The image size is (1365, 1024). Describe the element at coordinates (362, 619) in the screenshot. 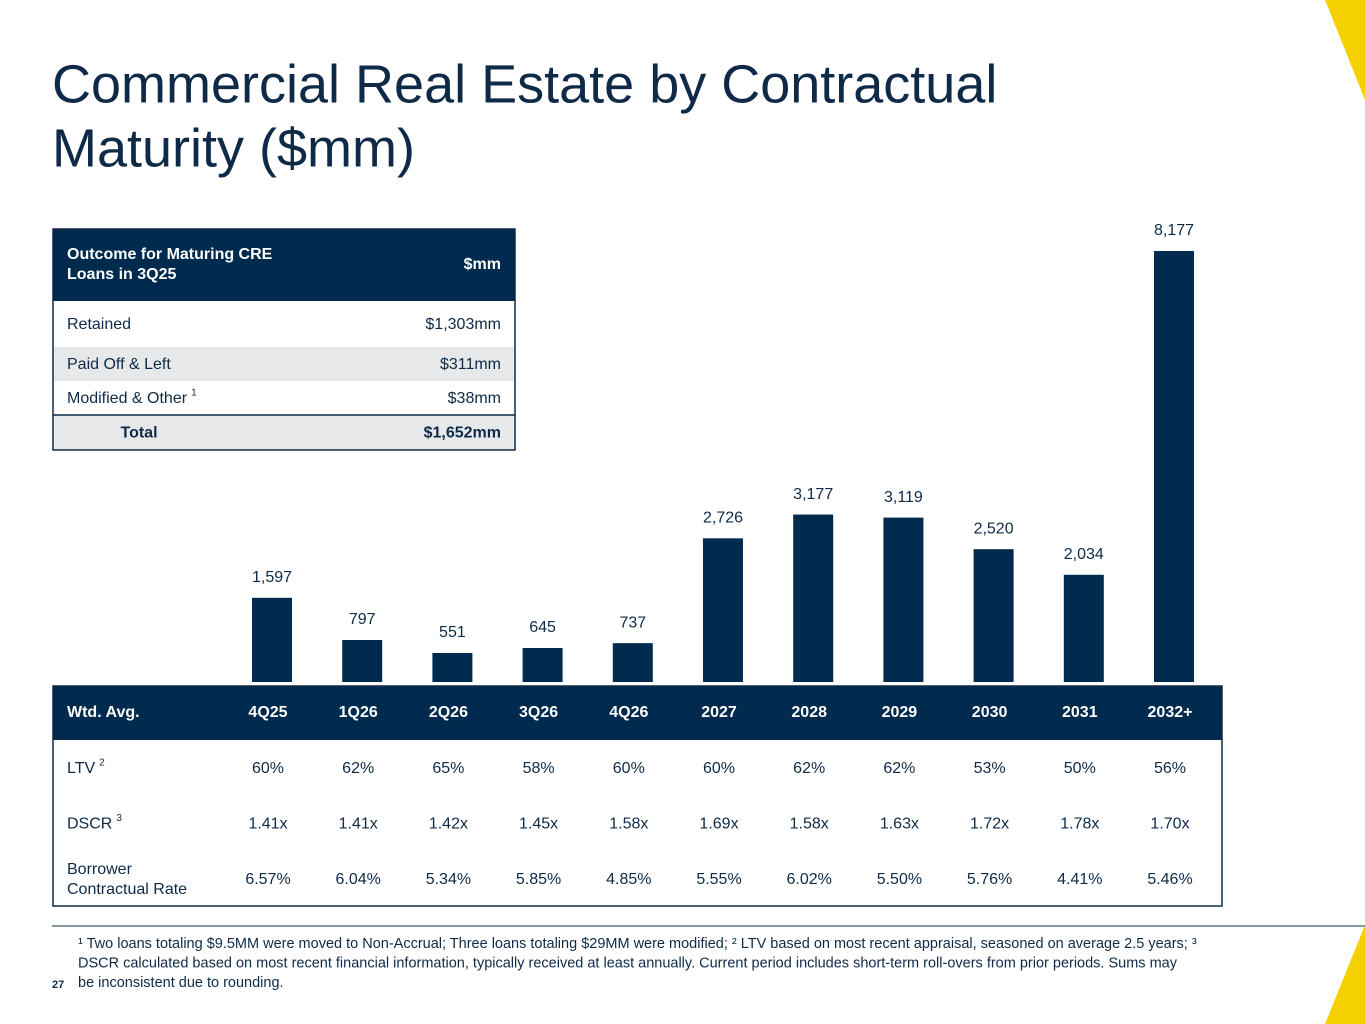

I see `data-label: 797` at that location.